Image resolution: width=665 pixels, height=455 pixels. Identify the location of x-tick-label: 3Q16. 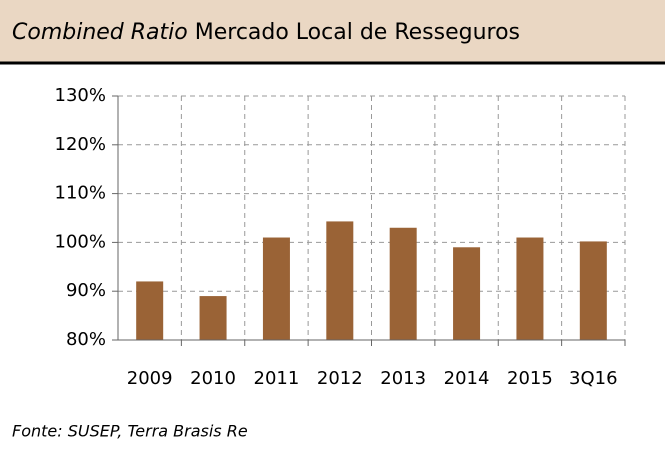
(593, 378).